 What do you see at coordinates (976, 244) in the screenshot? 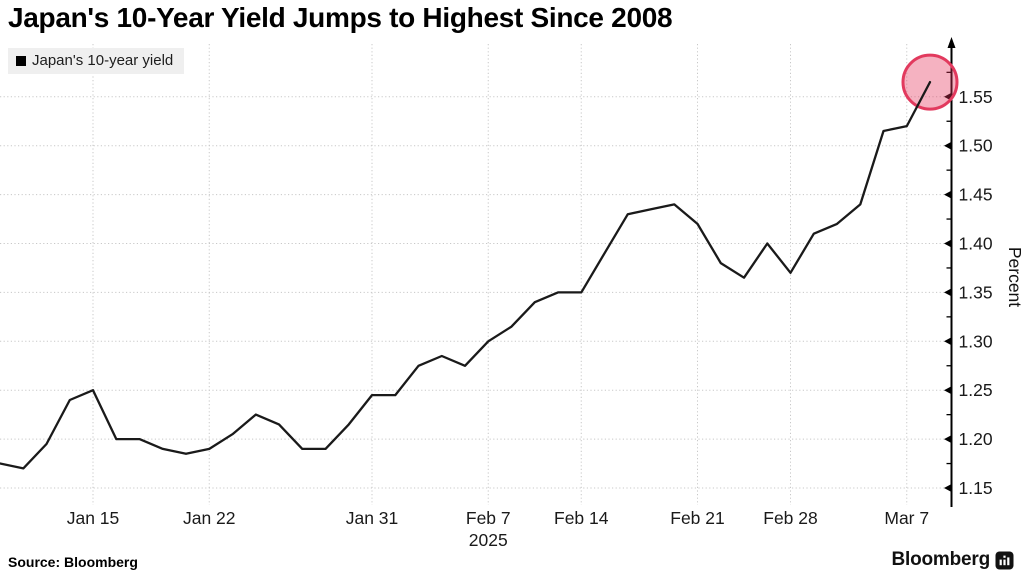
I see `y-tick-label: 1.40` at bounding box center [976, 244].